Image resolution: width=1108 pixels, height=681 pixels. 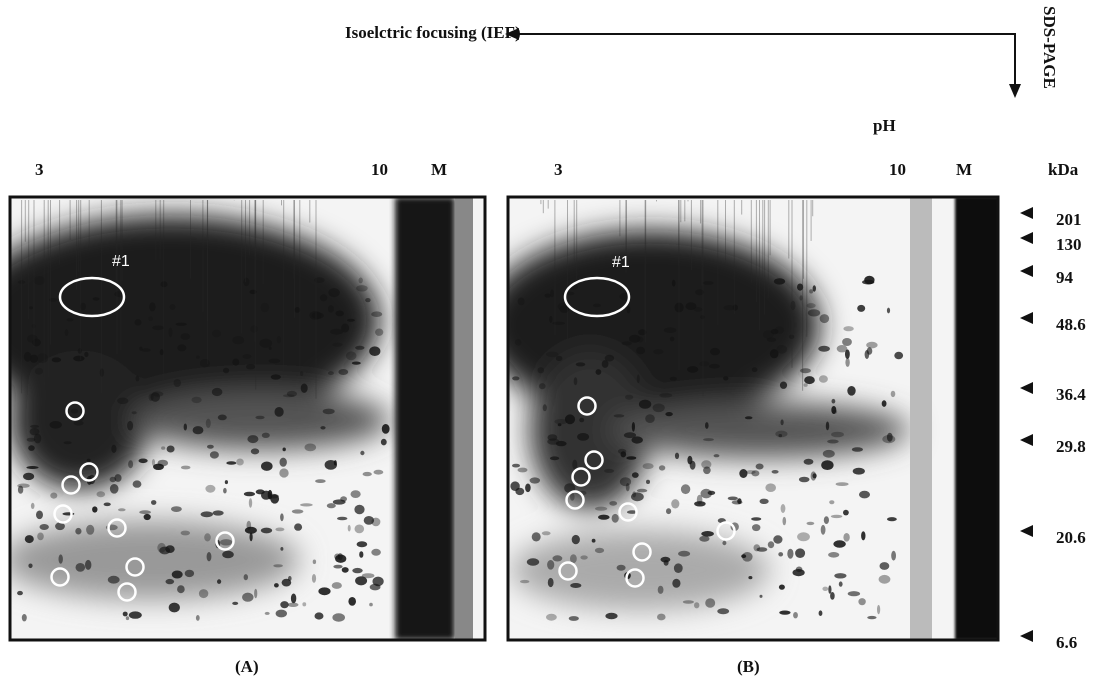 I want to click on marker-label: 20.6, so click(x=1071, y=537).